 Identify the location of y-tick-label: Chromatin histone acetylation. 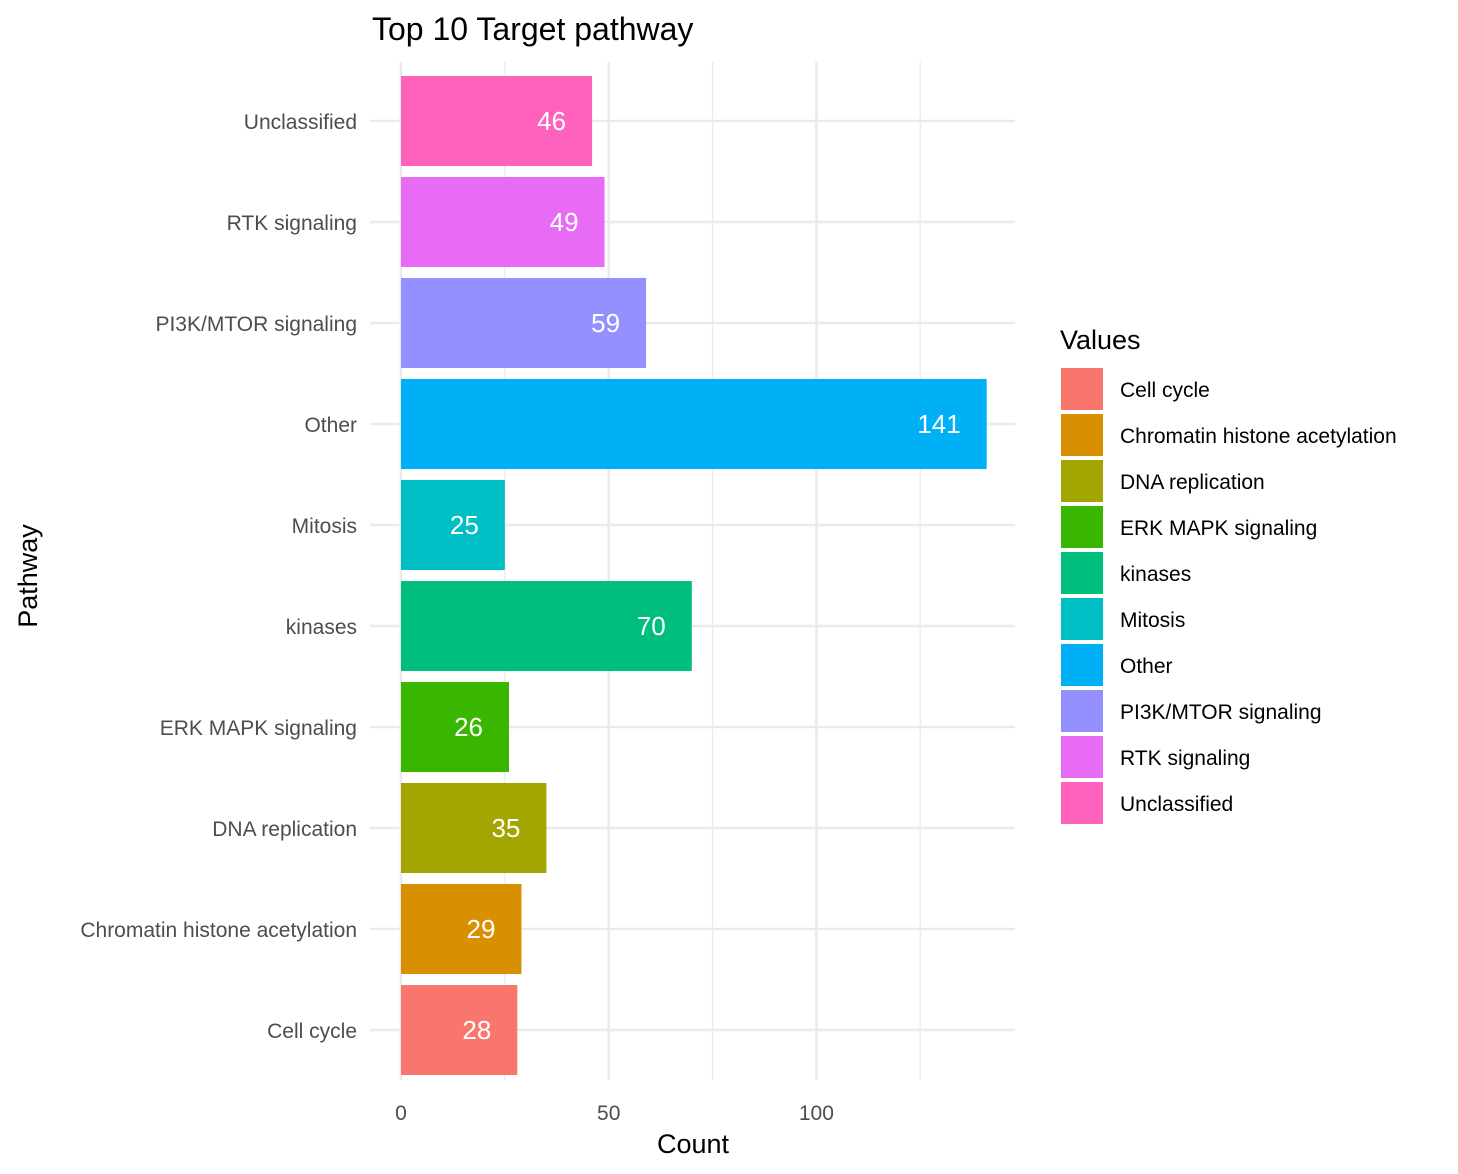
(218, 930).